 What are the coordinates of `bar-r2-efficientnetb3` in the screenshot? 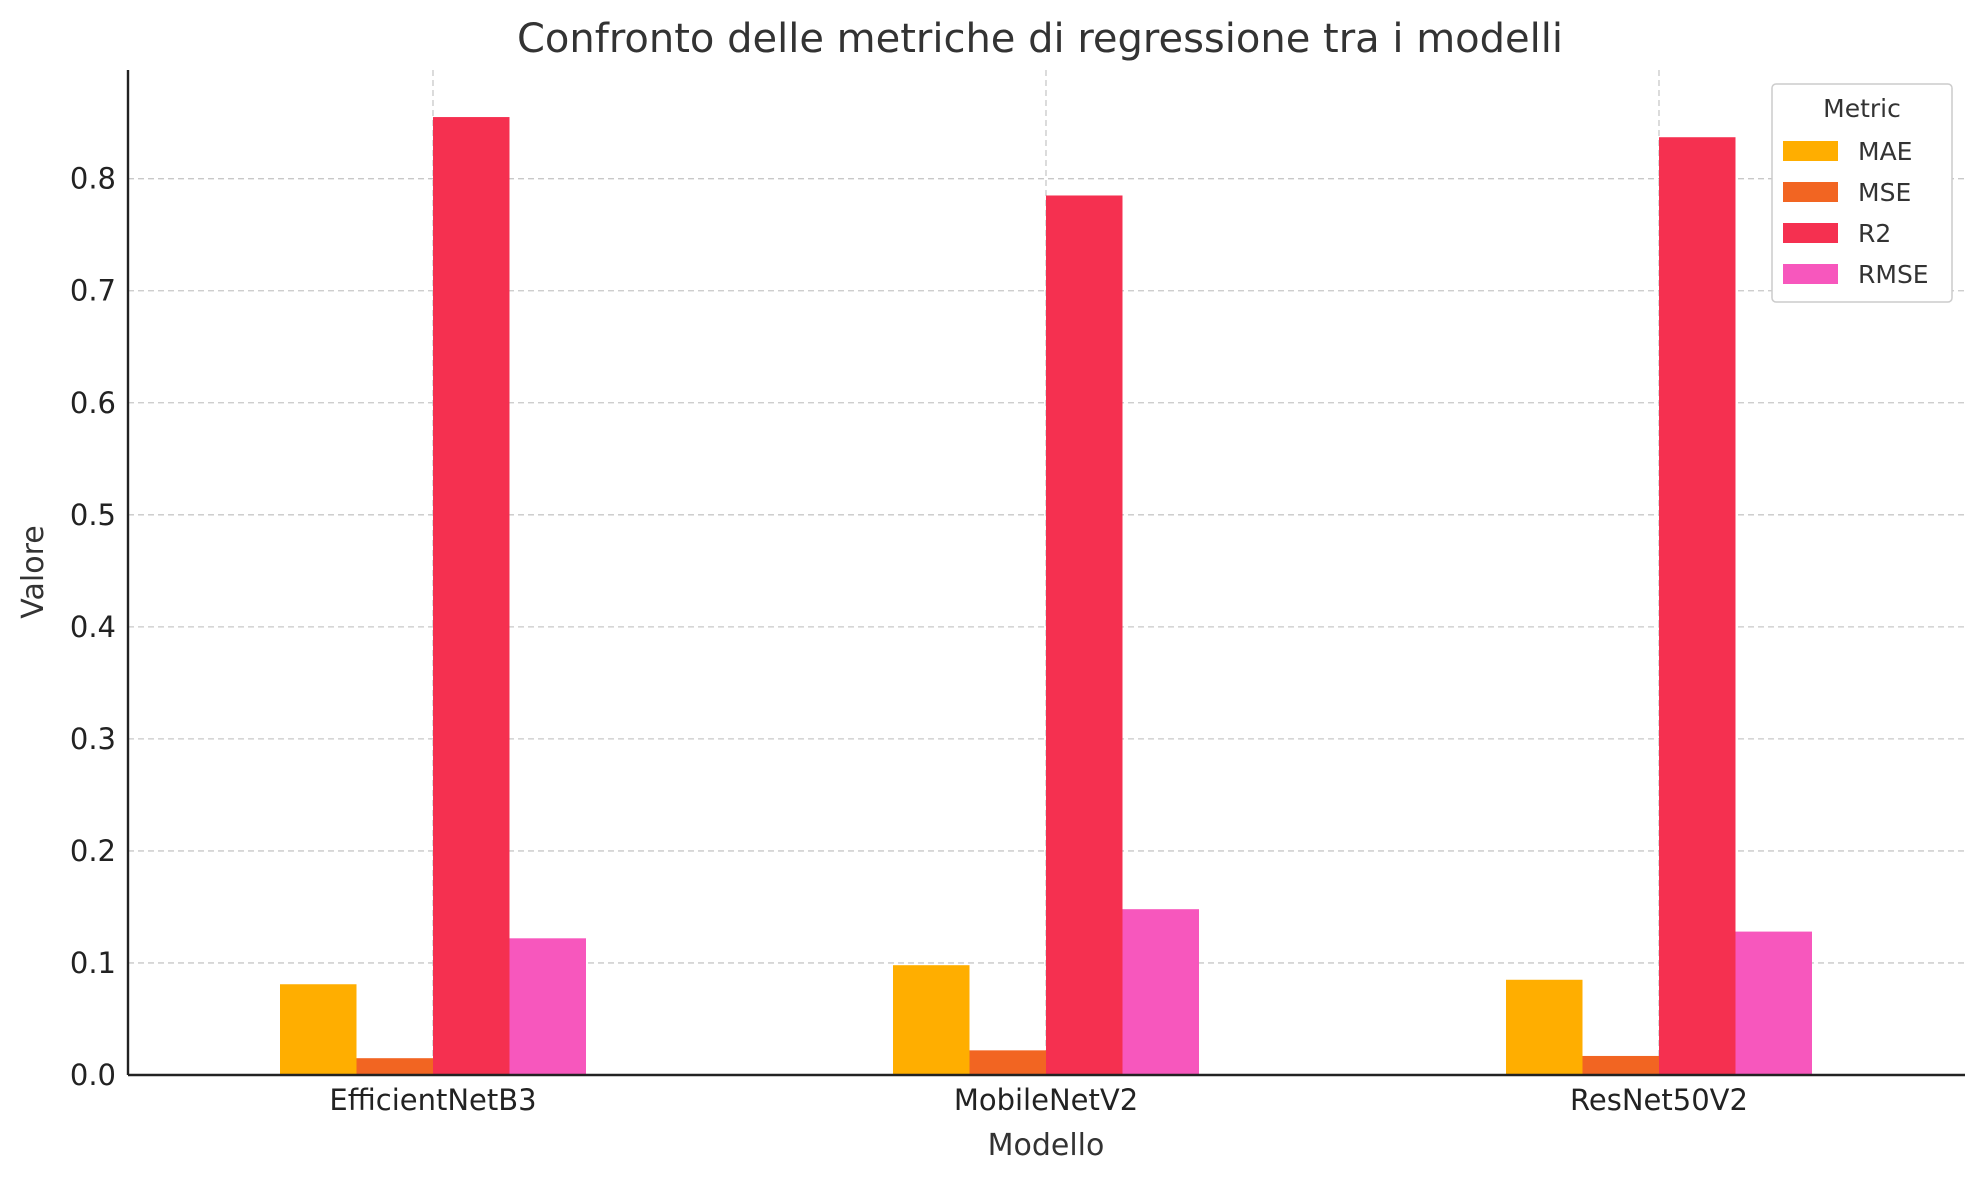 It's located at (471, 596).